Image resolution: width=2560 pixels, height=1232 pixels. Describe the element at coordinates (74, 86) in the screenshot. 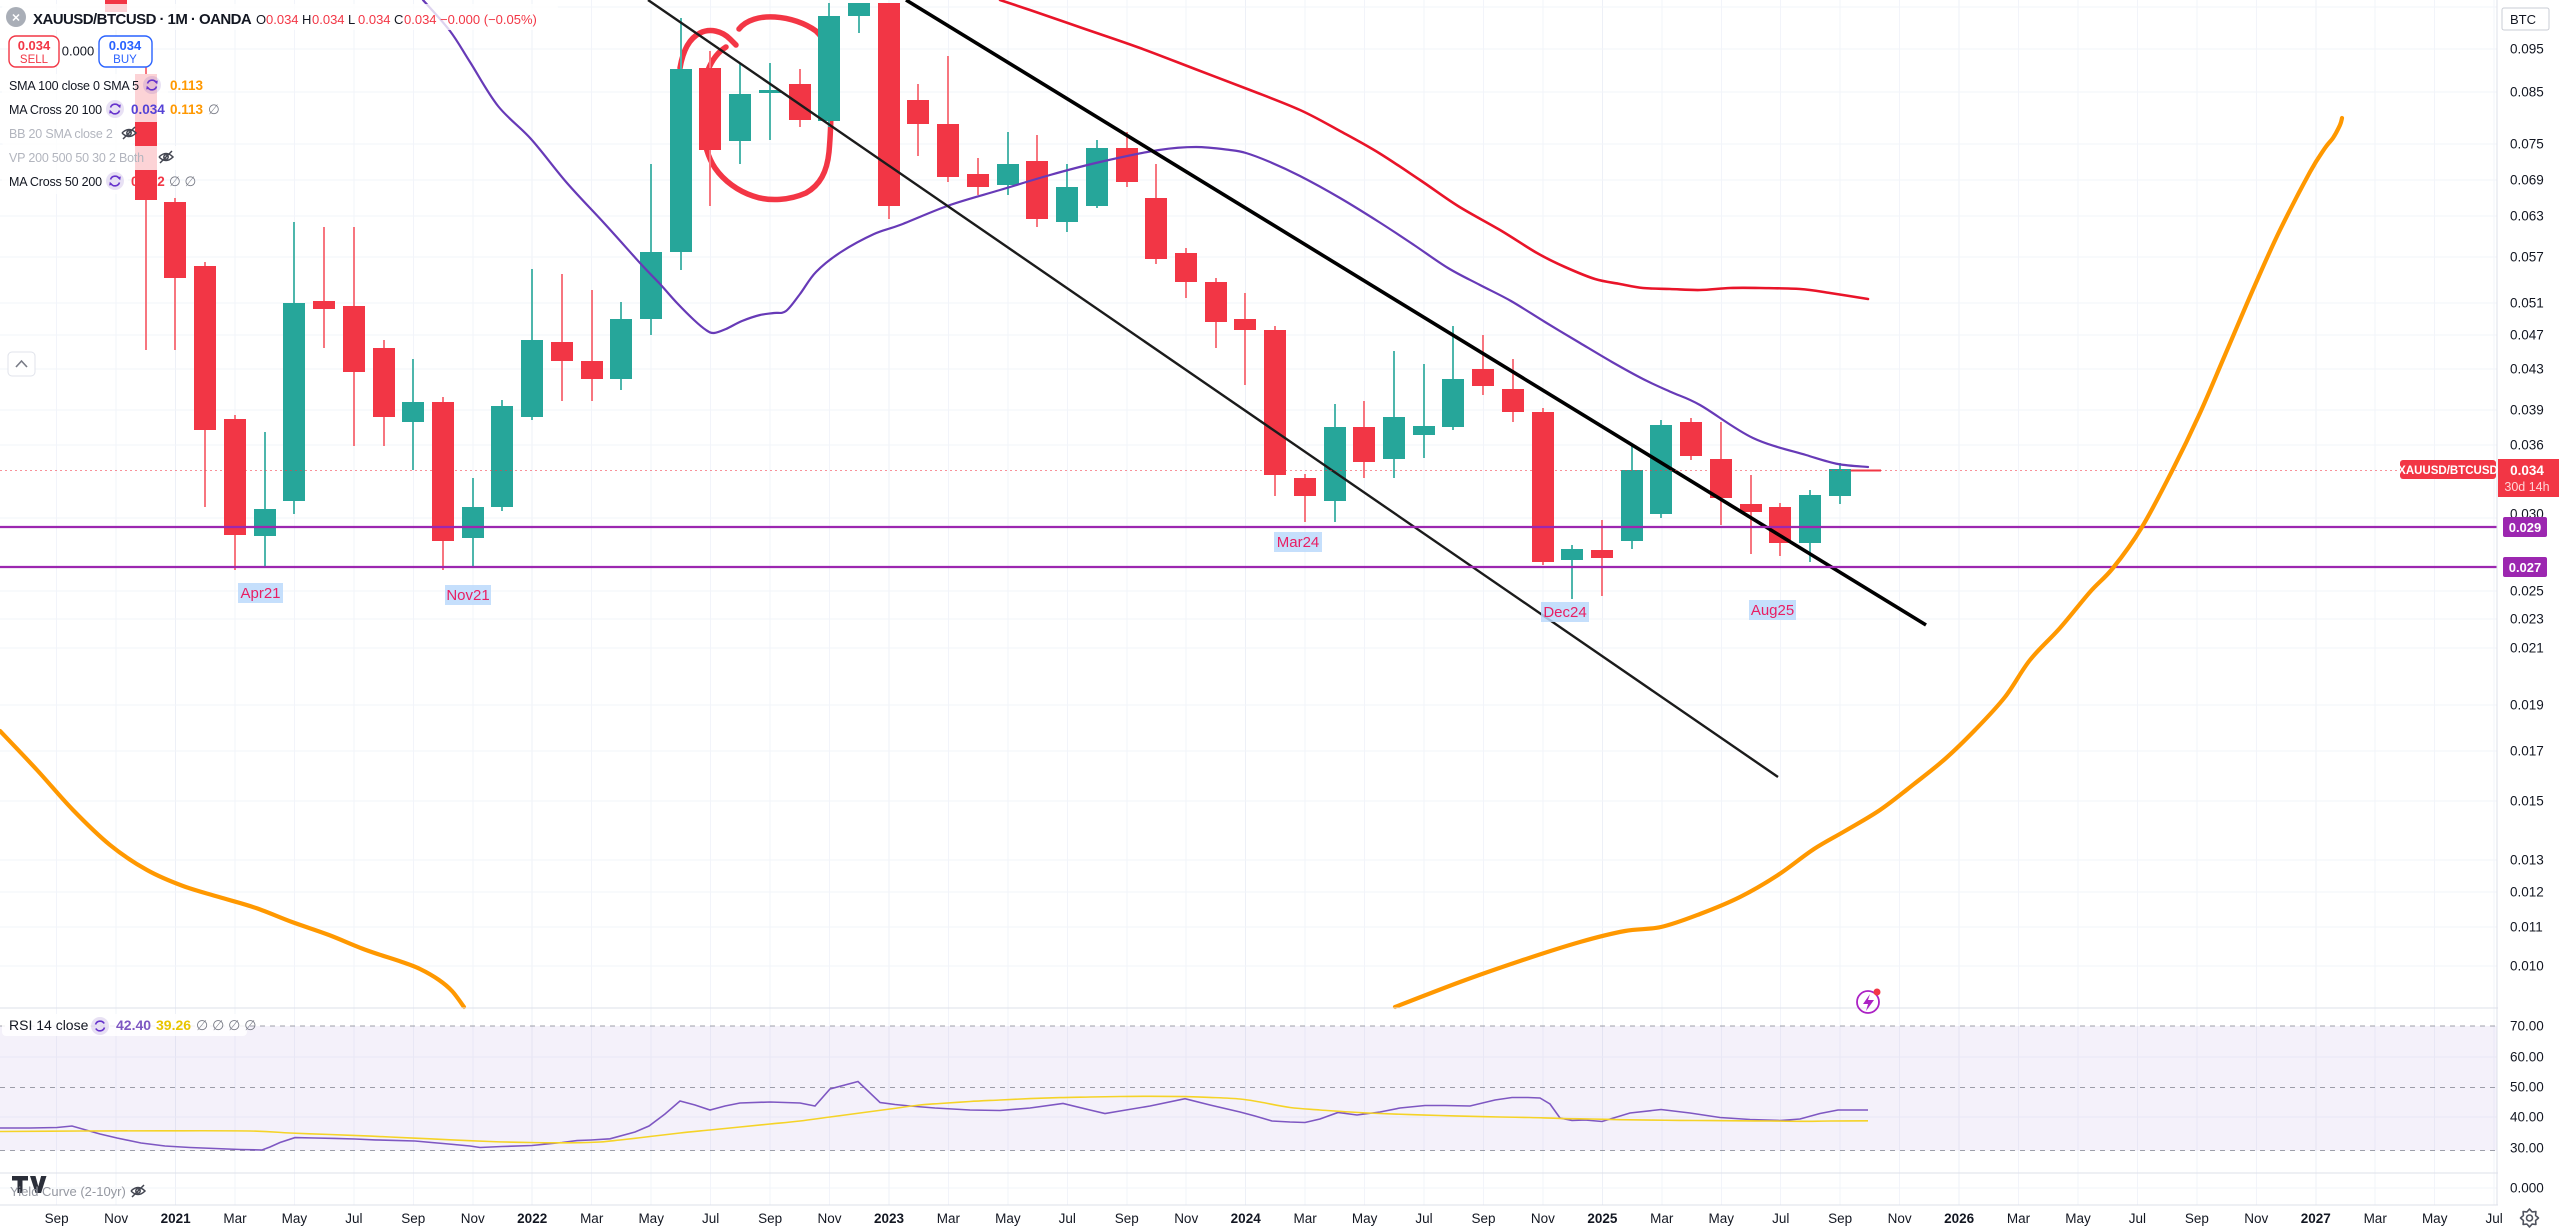

I see `svg-text: SMA 100 close 0 SMA 5` at that location.